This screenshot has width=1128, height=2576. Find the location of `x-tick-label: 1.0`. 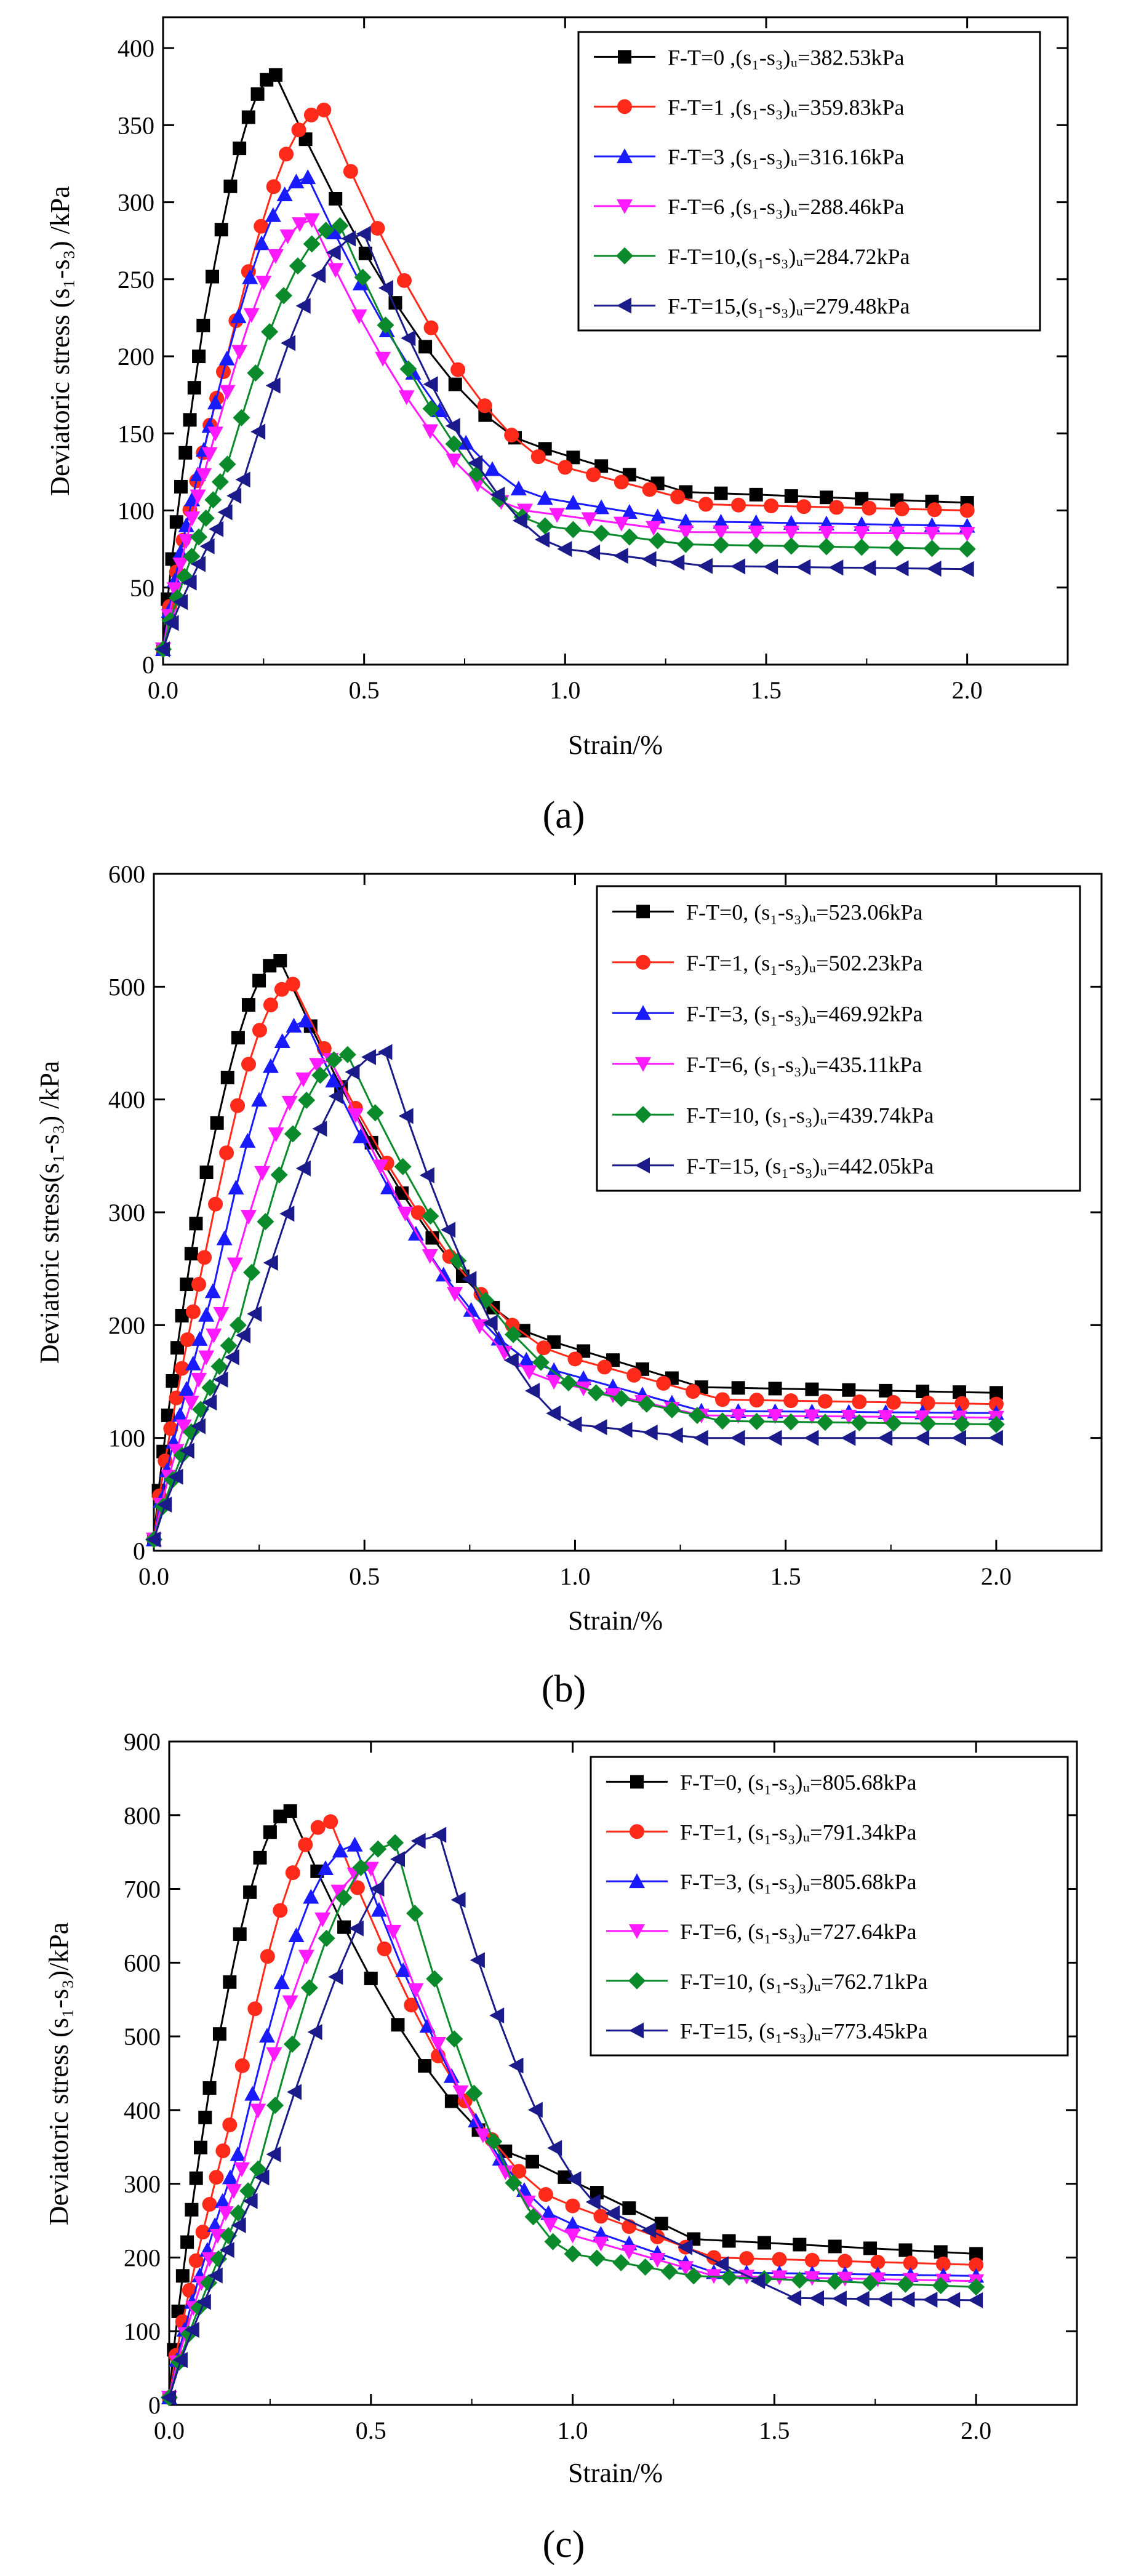

x-tick-label: 1.0 is located at coordinates (565, 690).